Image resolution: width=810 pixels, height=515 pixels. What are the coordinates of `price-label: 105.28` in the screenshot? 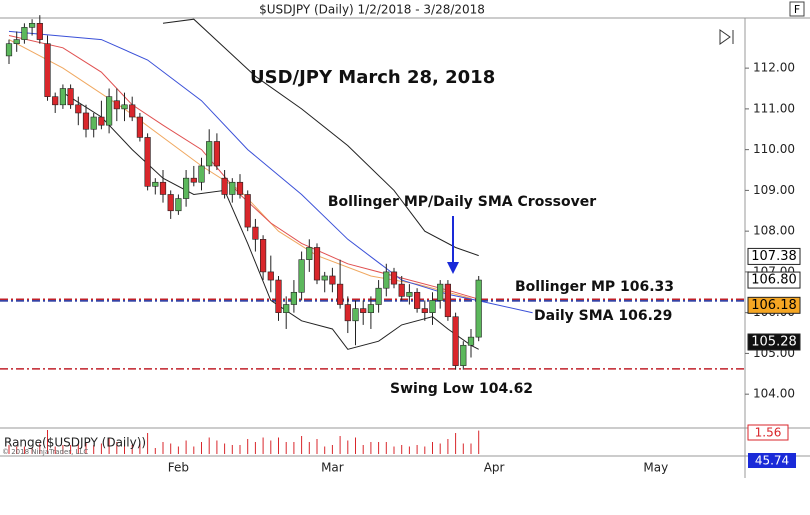 It's located at (774, 342).